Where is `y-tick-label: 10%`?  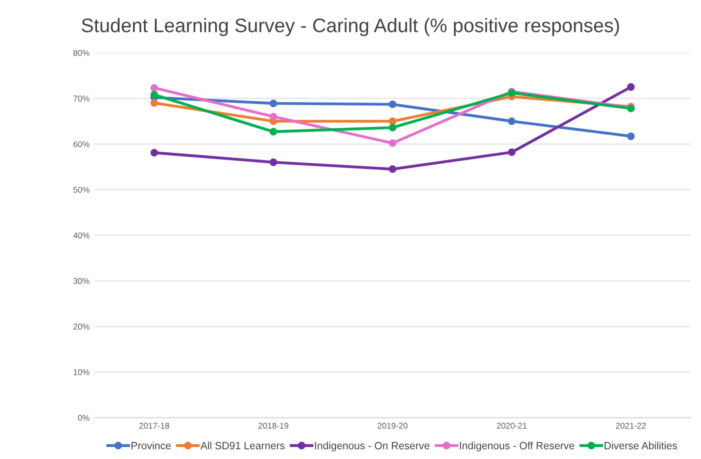
y-tick-label: 10% is located at coordinates (82, 372).